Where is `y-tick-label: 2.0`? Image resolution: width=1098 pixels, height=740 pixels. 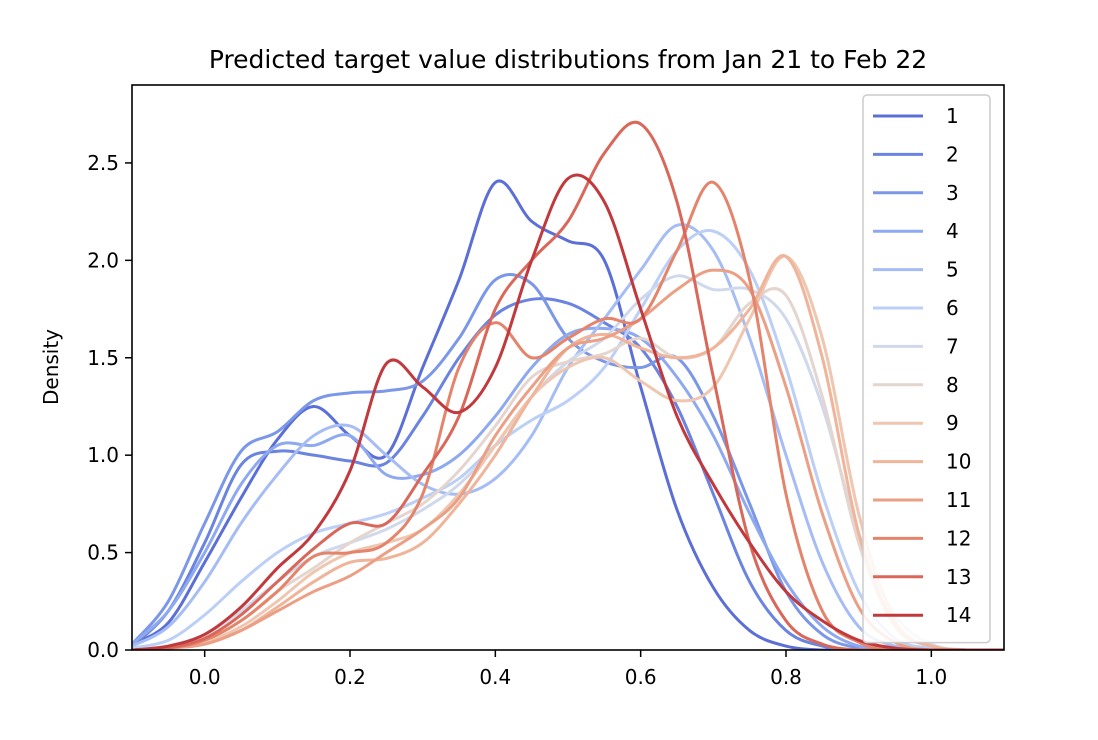 y-tick-label: 2.0 is located at coordinates (103, 260).